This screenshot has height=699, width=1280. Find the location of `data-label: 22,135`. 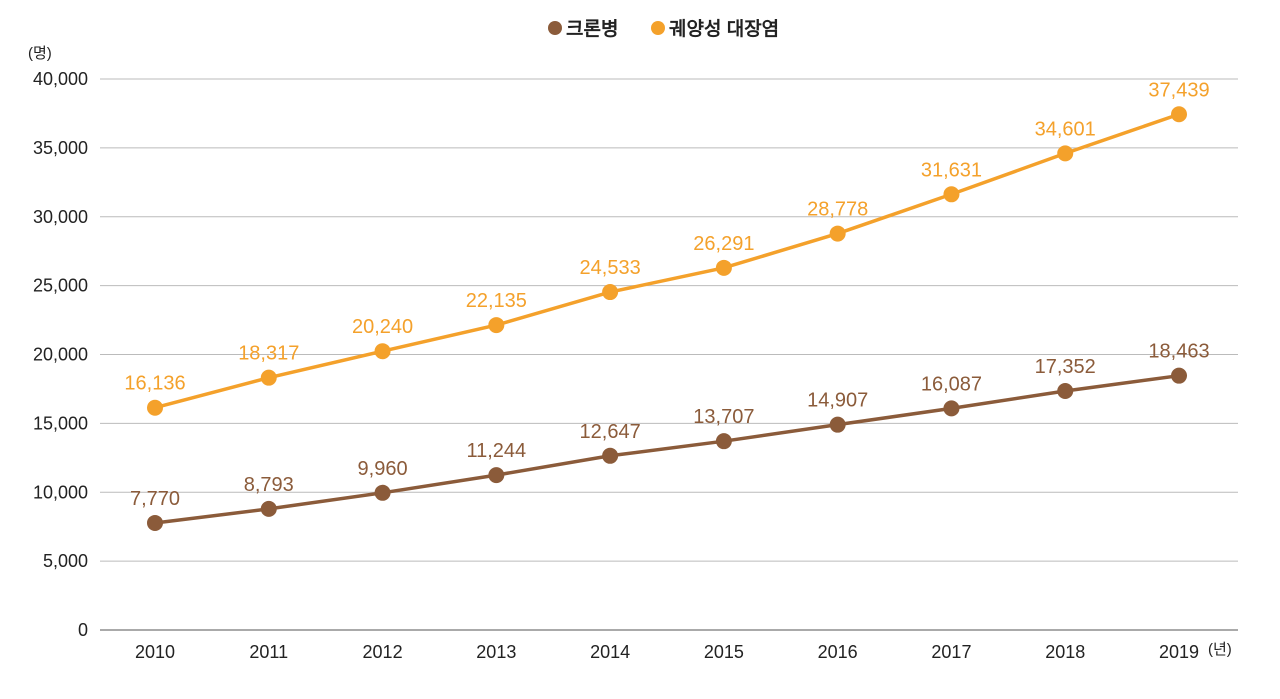

data-label: 22,135 is located at coordinates (496, 301).